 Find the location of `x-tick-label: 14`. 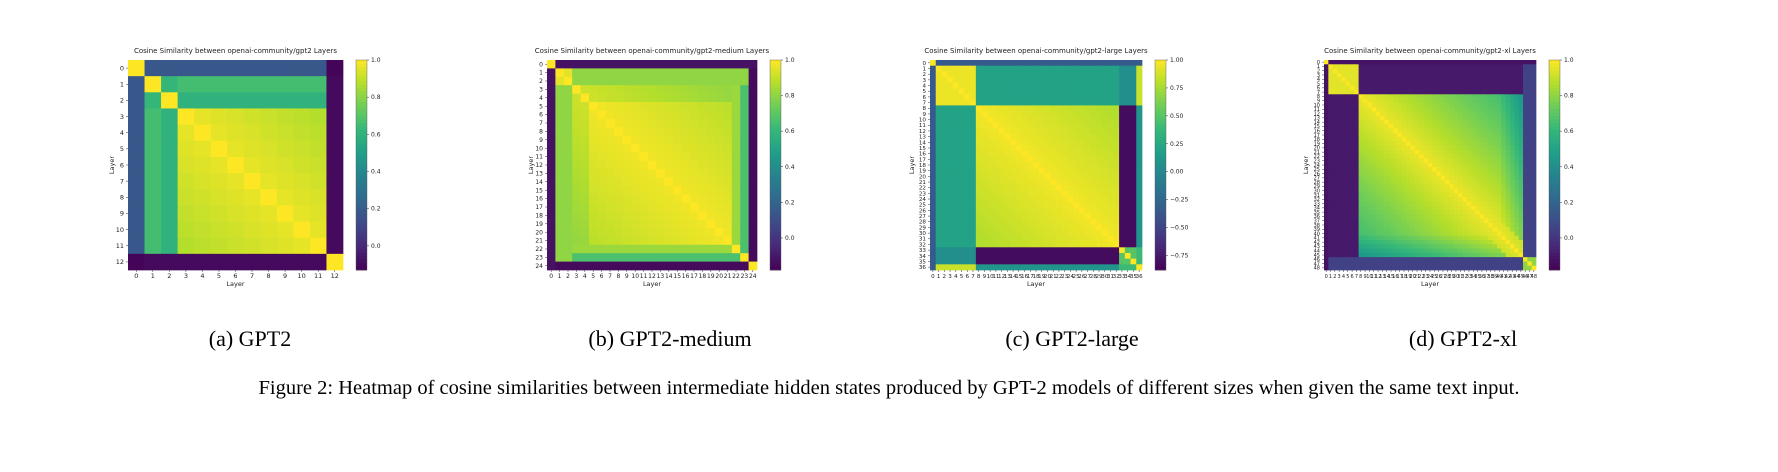

x-tick-label: 14 is located at coordinates (1014, 277).